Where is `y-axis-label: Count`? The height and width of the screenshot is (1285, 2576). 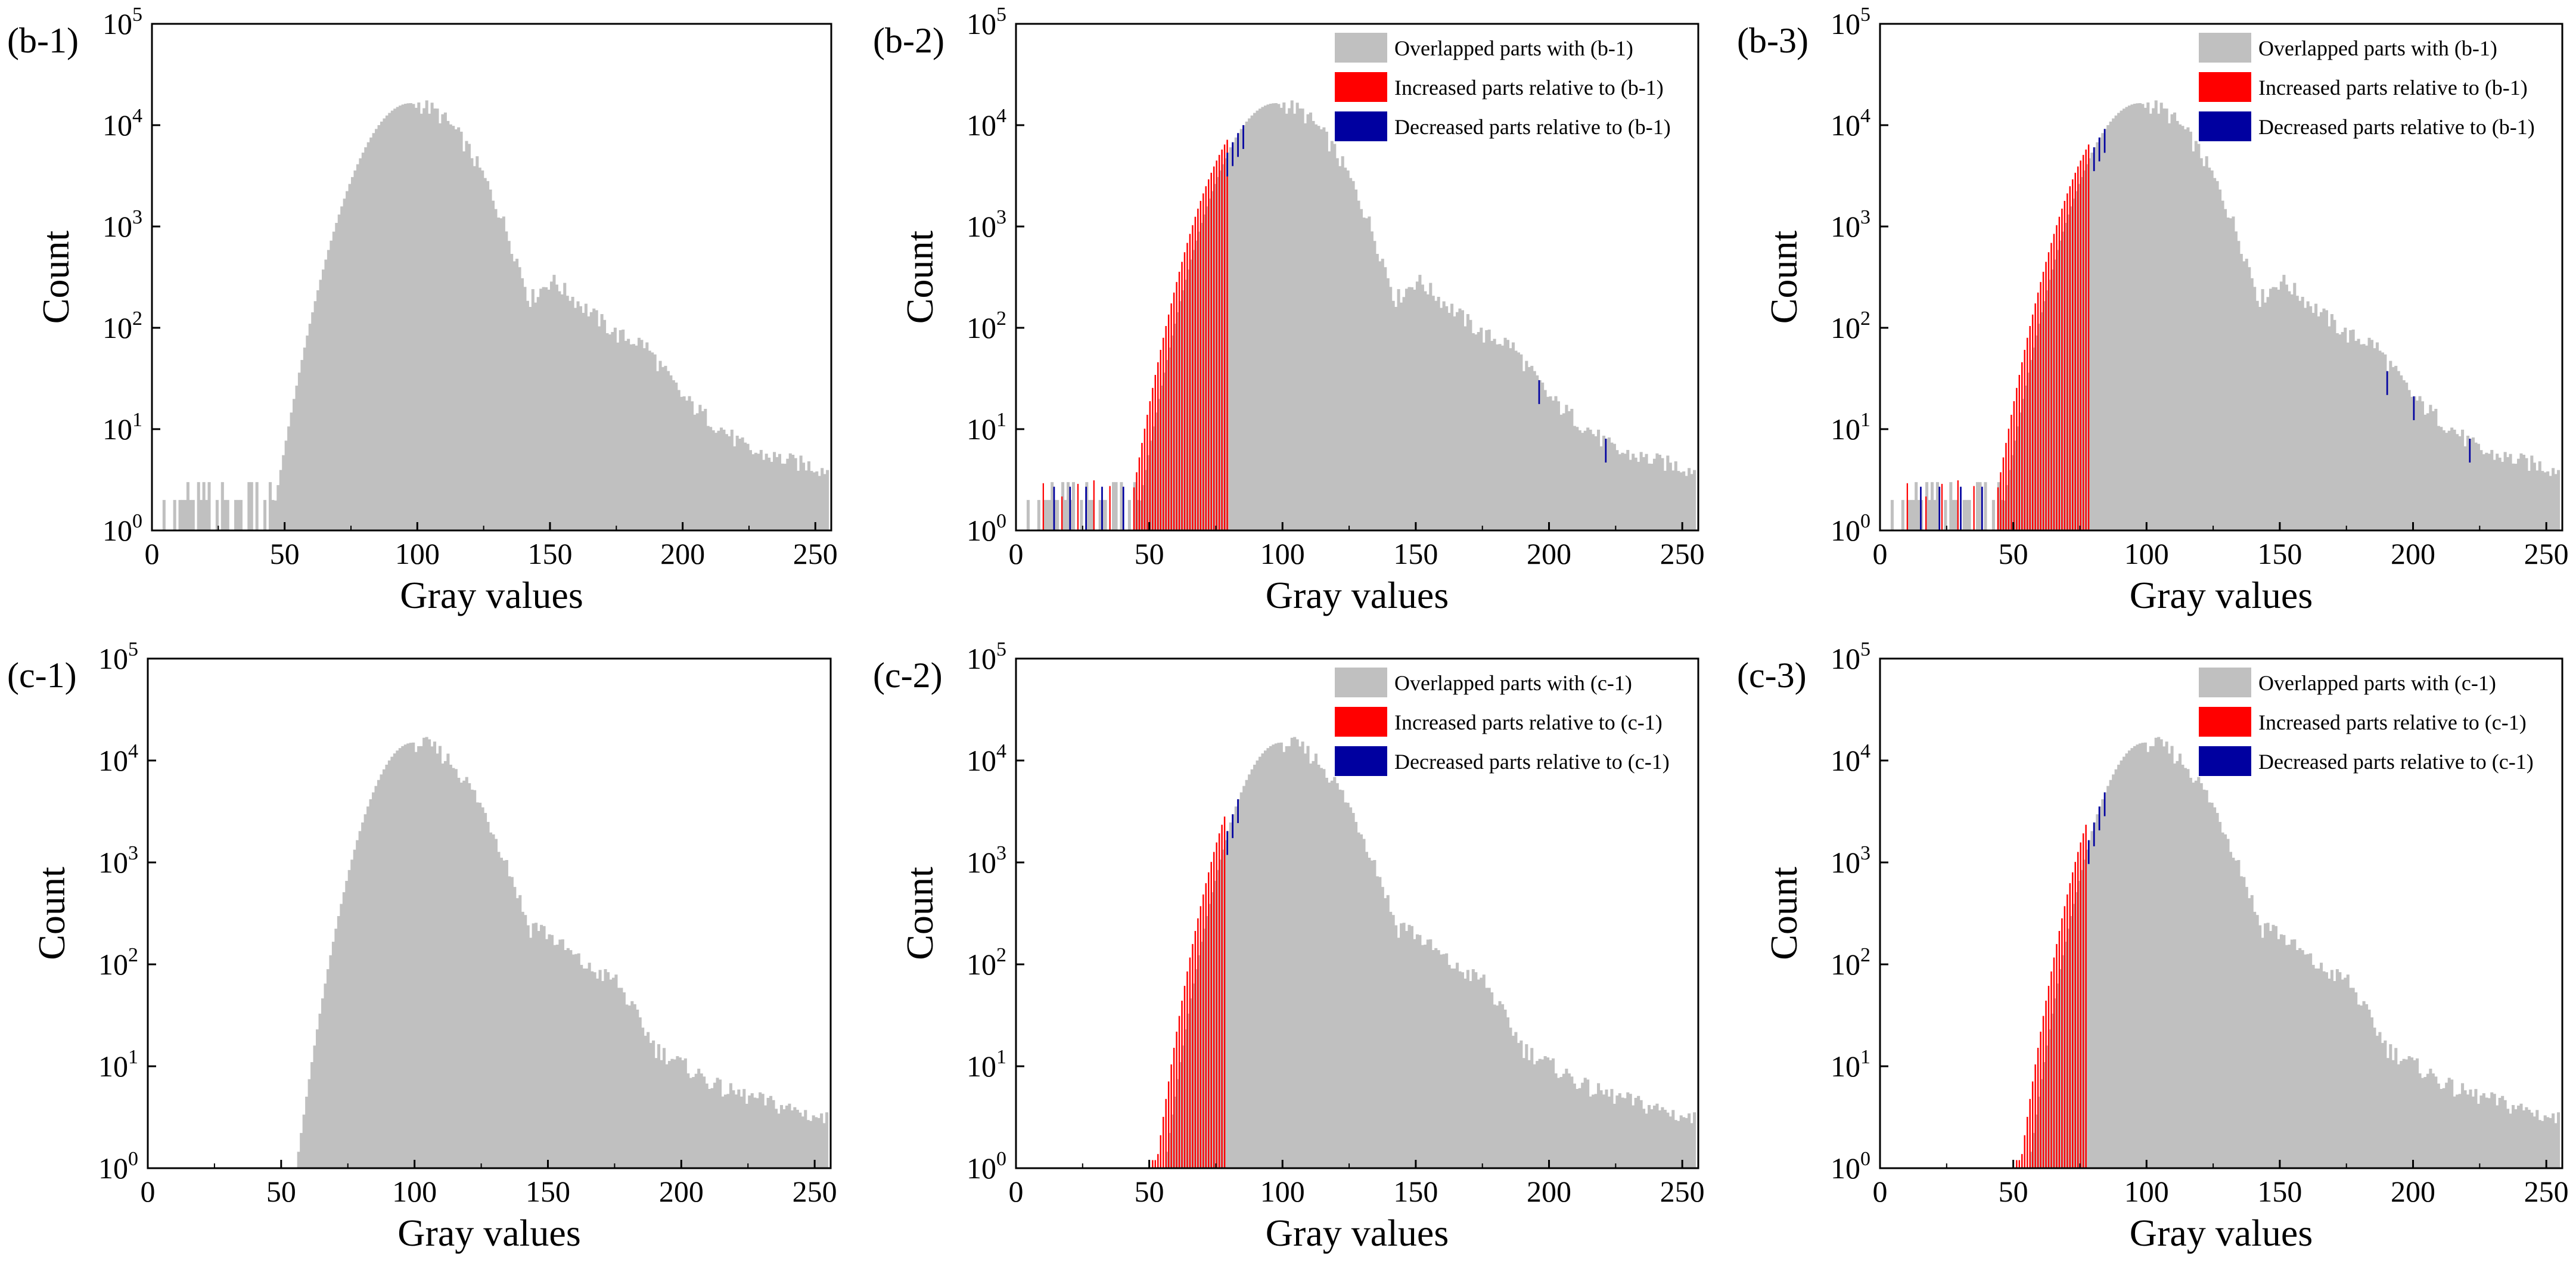
y-axis-label: Count is located at coordinates (920, 913).